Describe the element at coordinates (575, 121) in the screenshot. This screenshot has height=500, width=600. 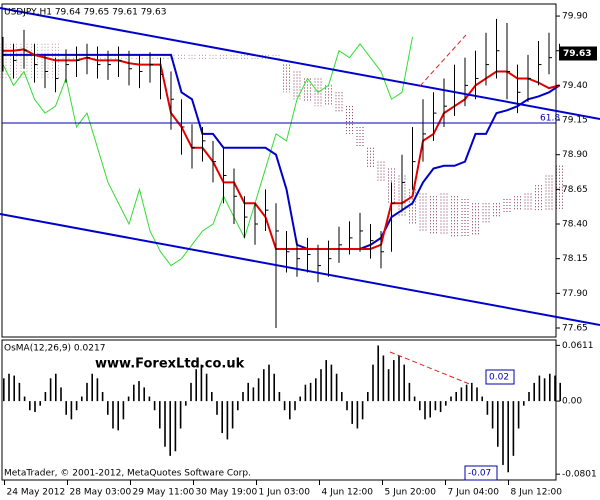
I see `y-tick-label: 79.15` at that location.